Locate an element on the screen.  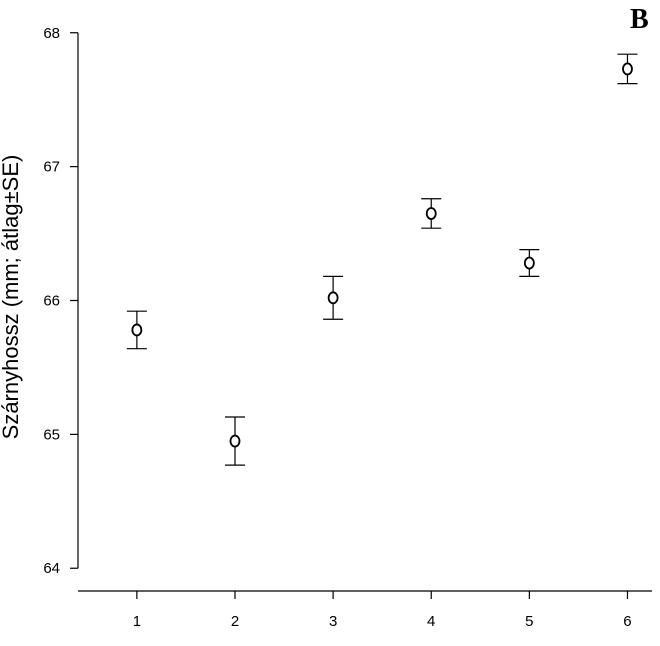
y-tick-label-68: 68 is located at coordinates (51, 33).